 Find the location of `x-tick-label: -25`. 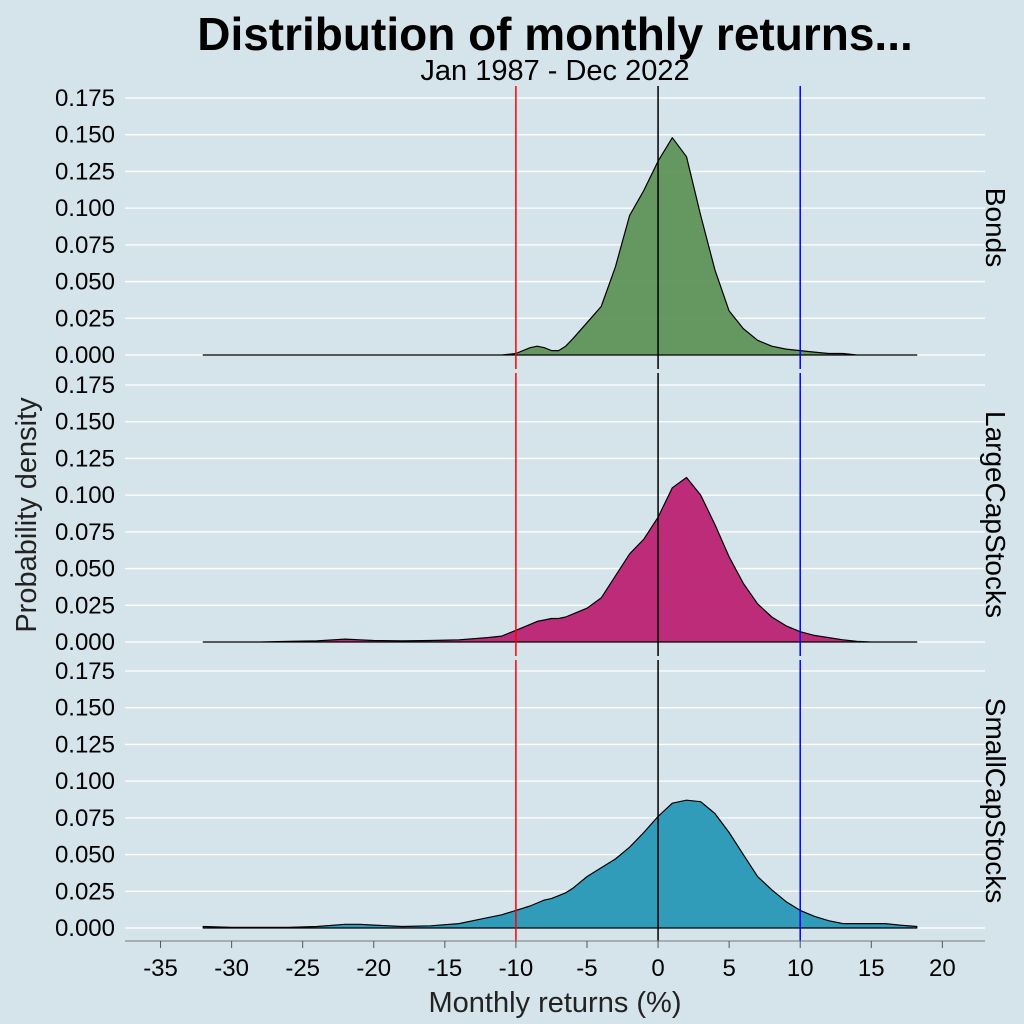

x-tick-label: -25 is located at coordinates (302, 968).